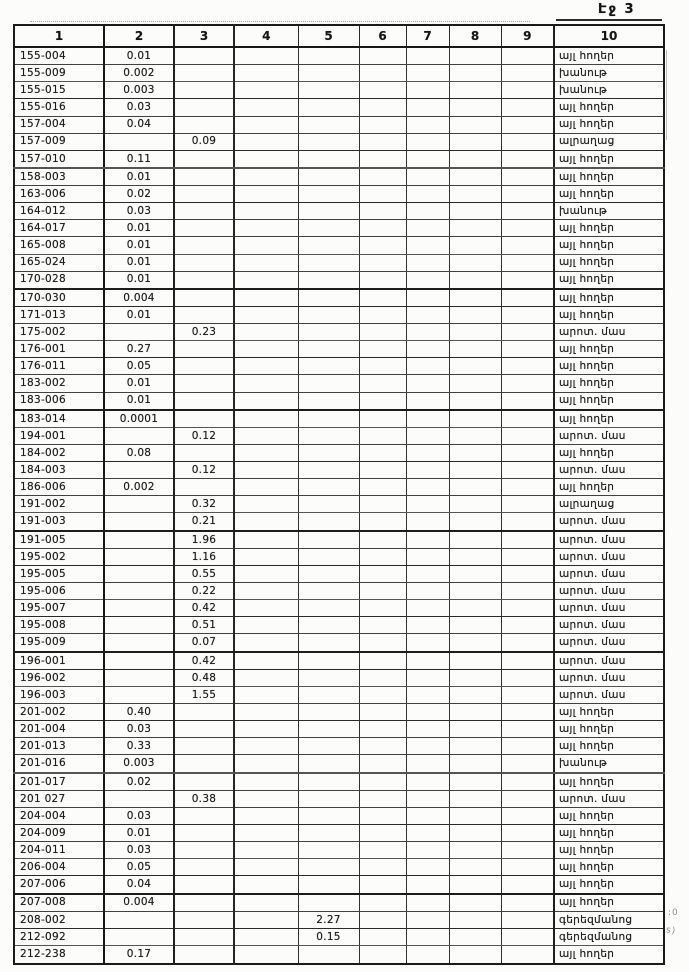 The width and height of the screenshot is (689, 972). I want to click on cell-parcel-code: 195-007, so click(59, 608).